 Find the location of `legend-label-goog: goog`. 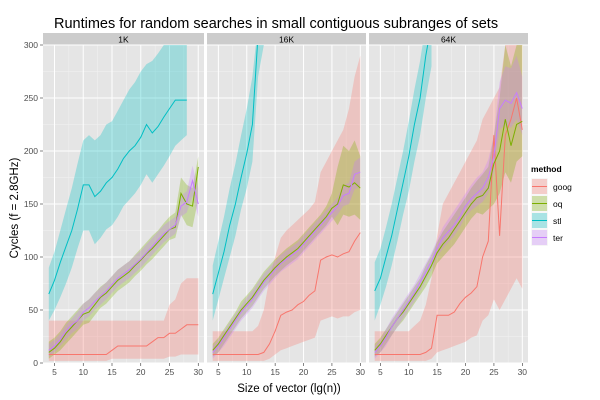

legend-label-goog: goog is located at coordinates (562, 187).